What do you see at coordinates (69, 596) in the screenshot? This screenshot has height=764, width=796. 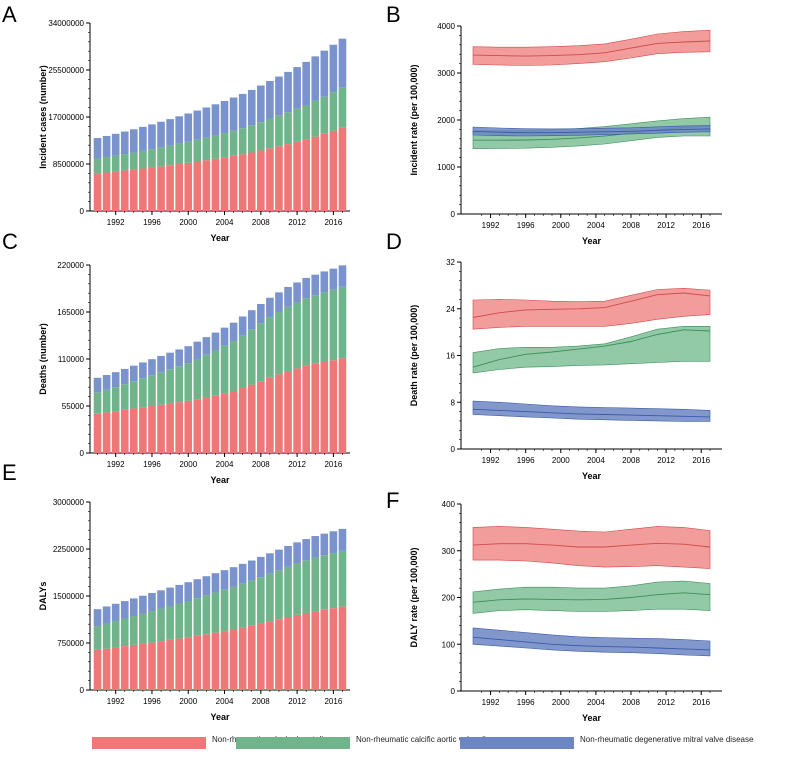 I see `y-tick-label: 1500000` at bounding box center [69, 596].